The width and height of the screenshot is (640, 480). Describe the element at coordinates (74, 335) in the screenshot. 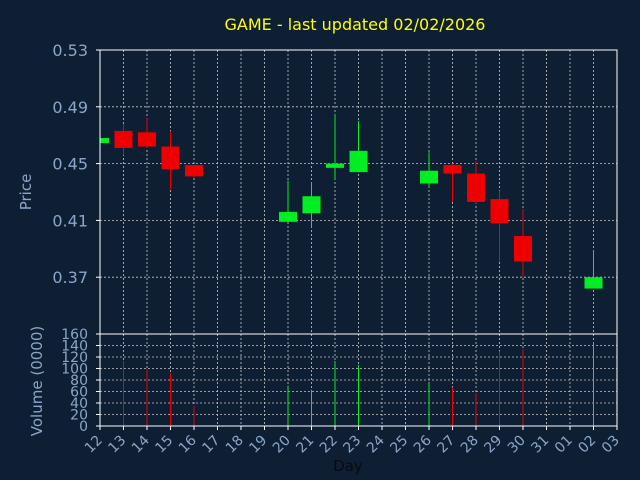

I see `volume-tick-label: 160` at that location.